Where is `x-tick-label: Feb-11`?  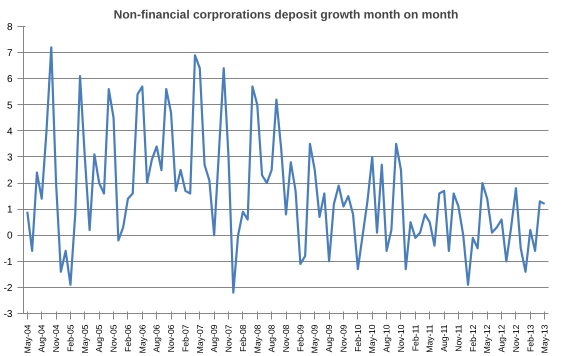
x-tick-label: Feb-11 is located at coordinates (415, 338).